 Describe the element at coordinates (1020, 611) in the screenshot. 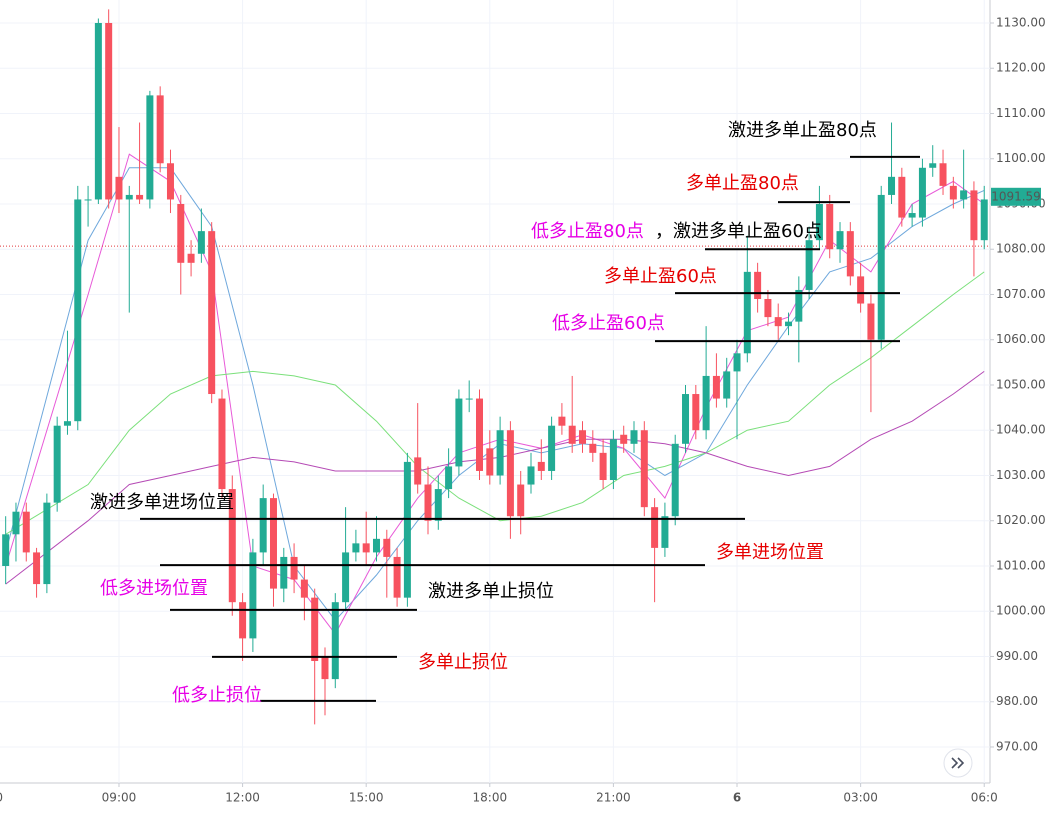

I see `y-tick-label: 1000.00` at that location.